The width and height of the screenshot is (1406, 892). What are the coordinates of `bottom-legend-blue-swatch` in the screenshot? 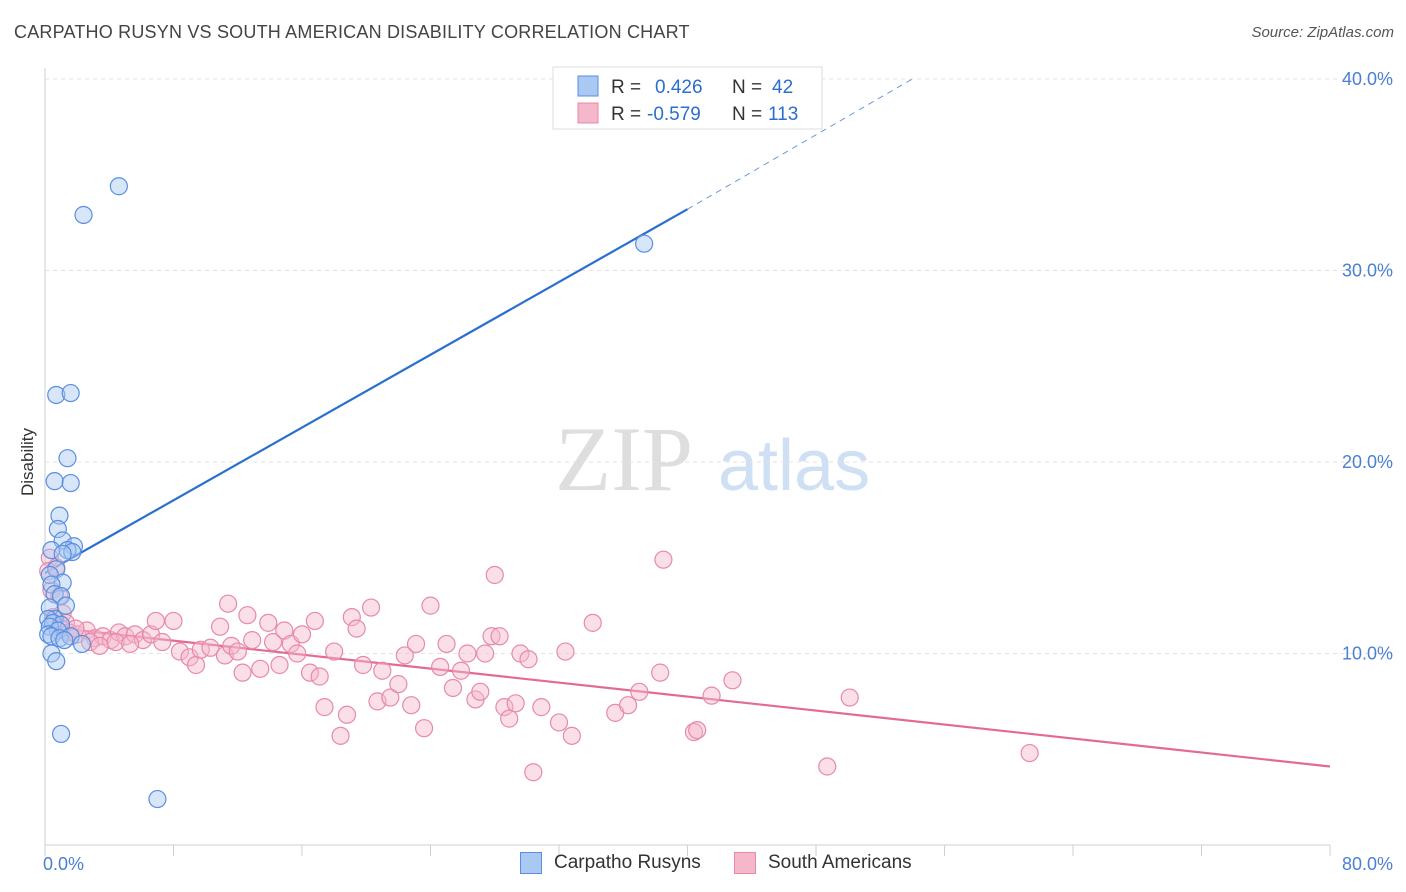 It's located at (531, 863).